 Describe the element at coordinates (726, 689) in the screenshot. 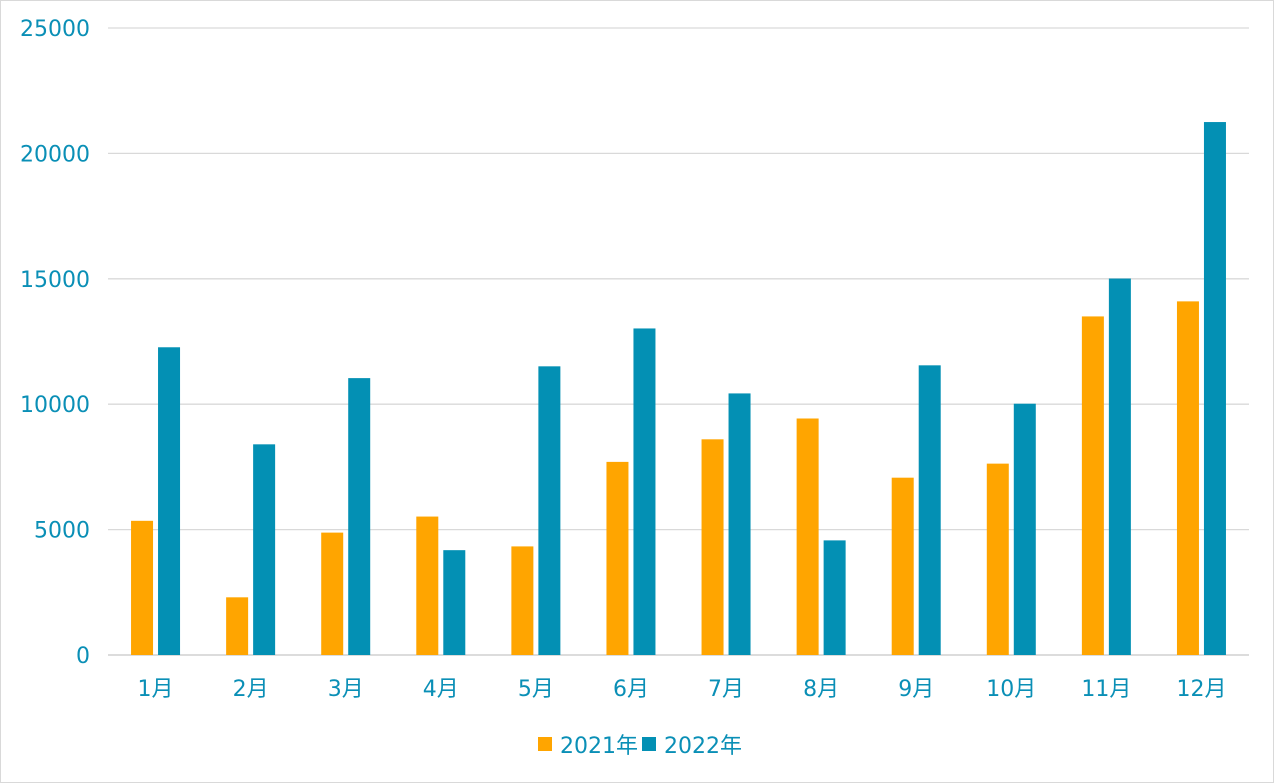

I see `x-tick-label: 7月` at that location.